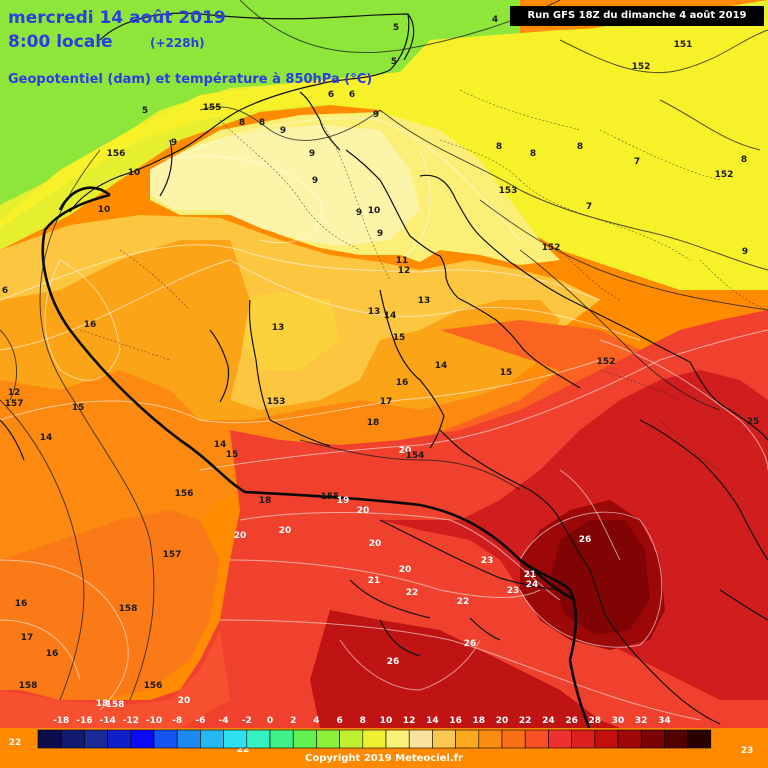  What do you see at coordinates (641, 721) in the screenshot?
I see `legend-tick-label: 32` at bounding box center [641, 721].